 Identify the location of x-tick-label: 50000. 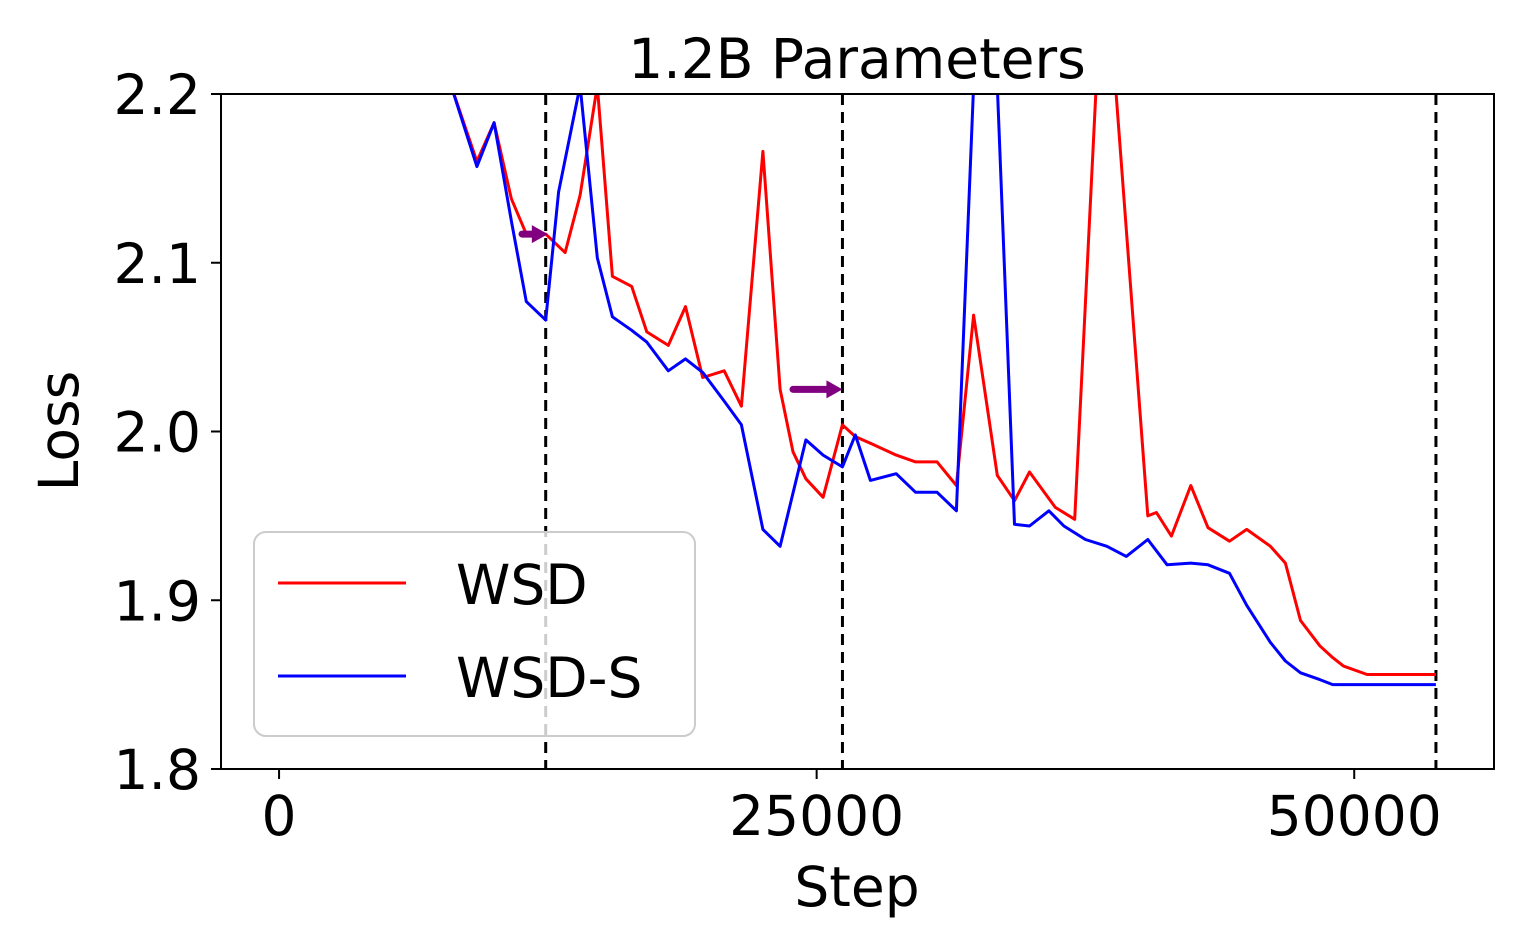
(1354, 816).